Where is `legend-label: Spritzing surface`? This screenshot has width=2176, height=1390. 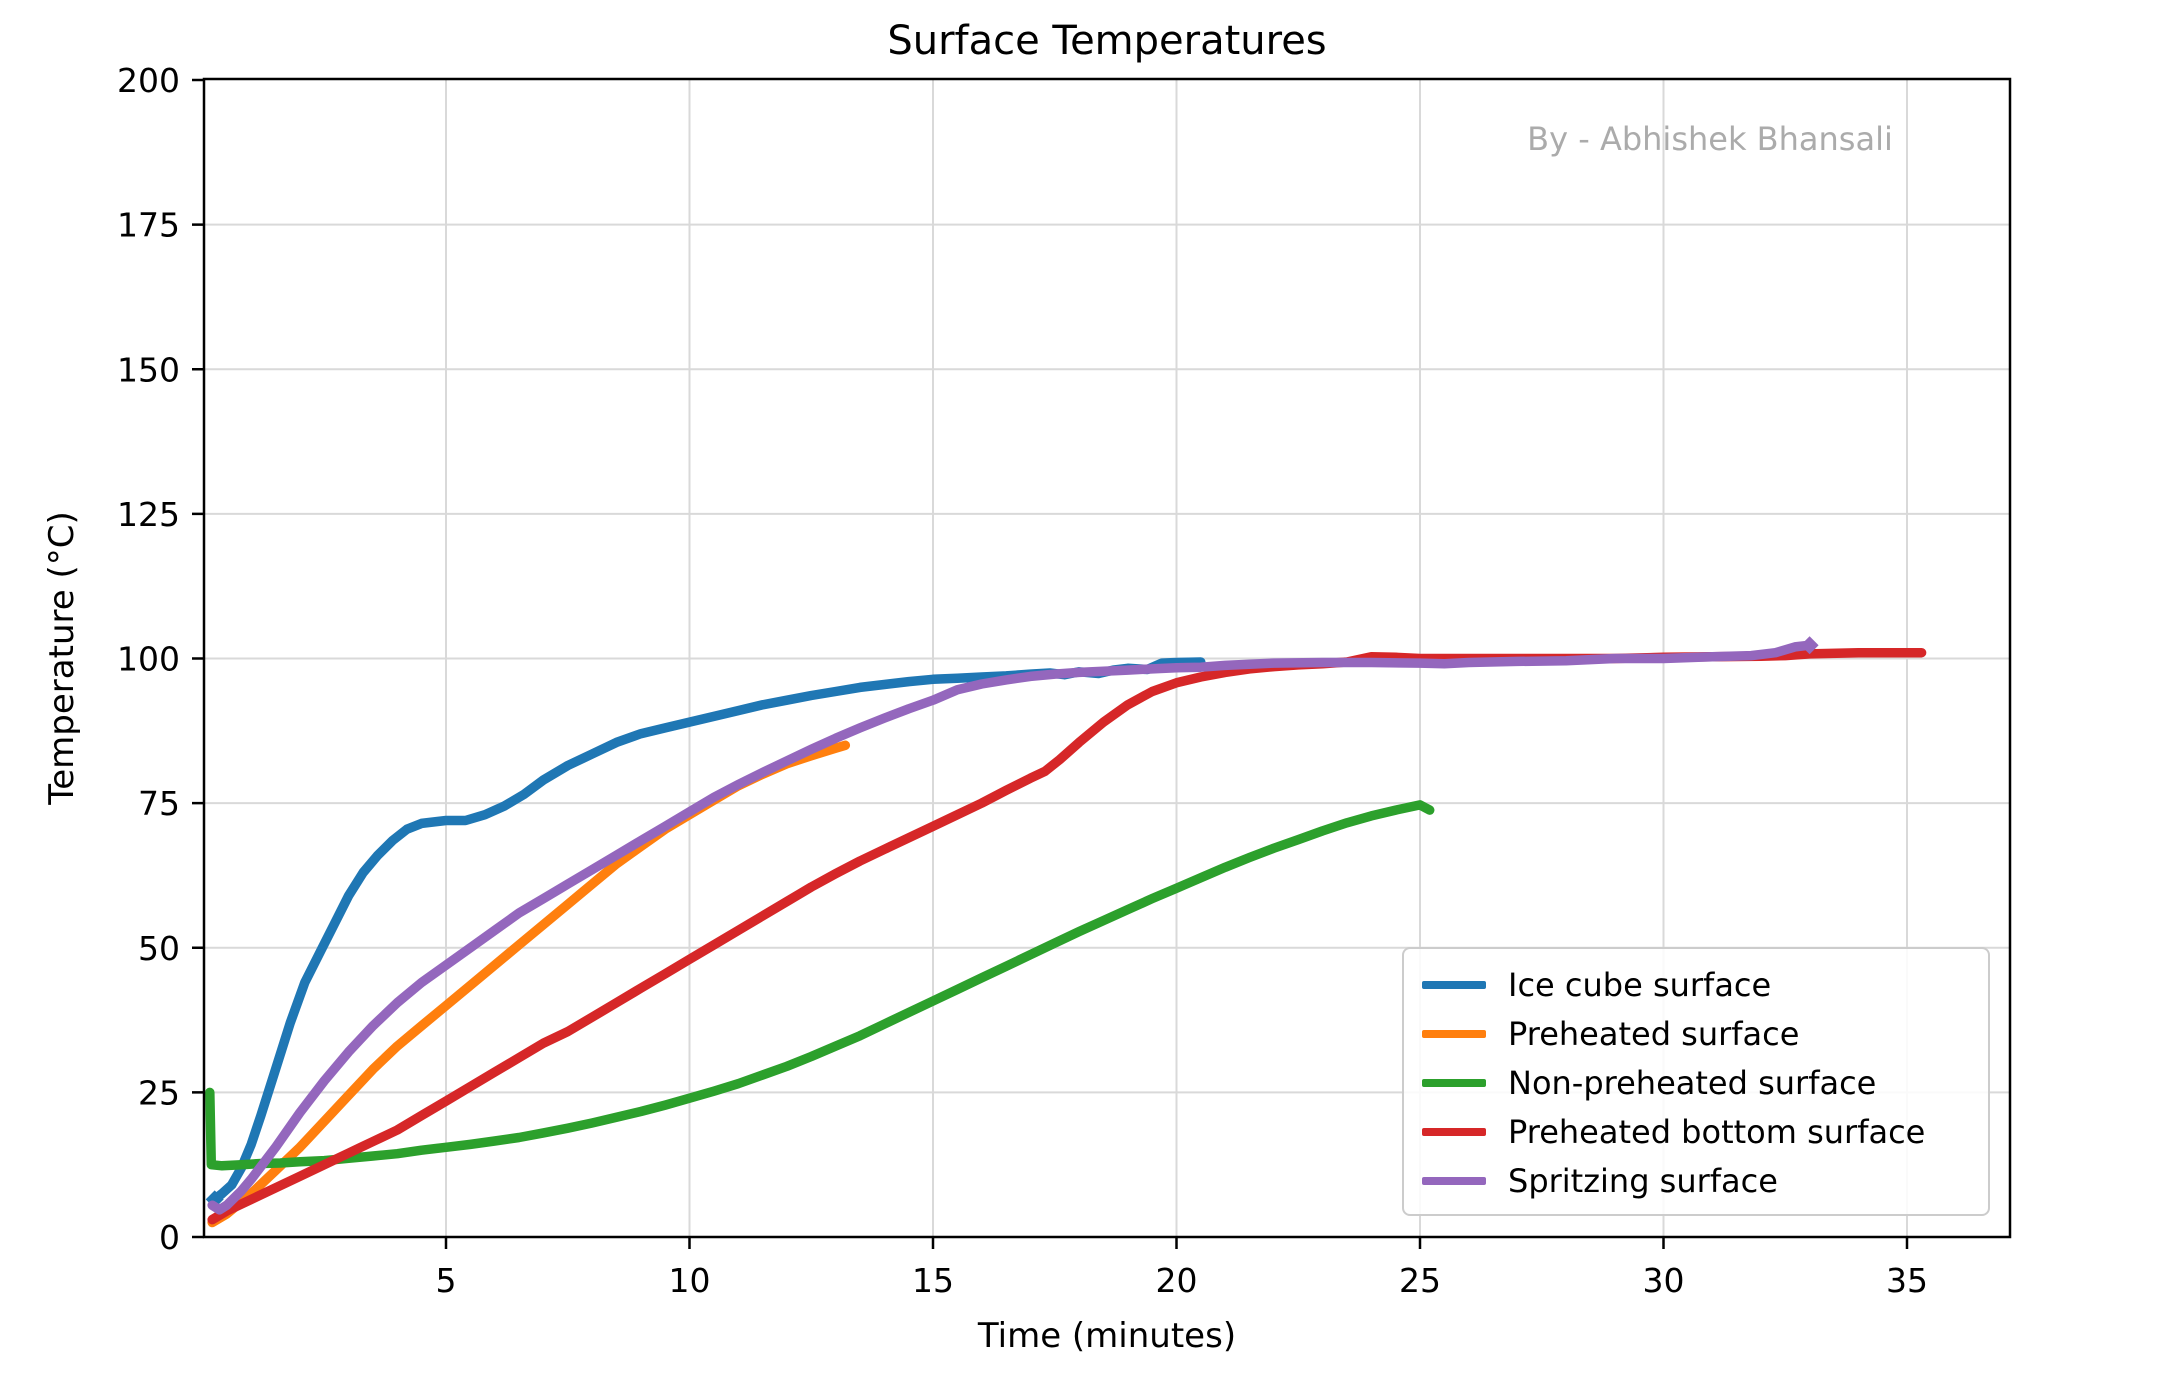 legend-label: Spritzing surface is located at coordinates (1643, 1180).